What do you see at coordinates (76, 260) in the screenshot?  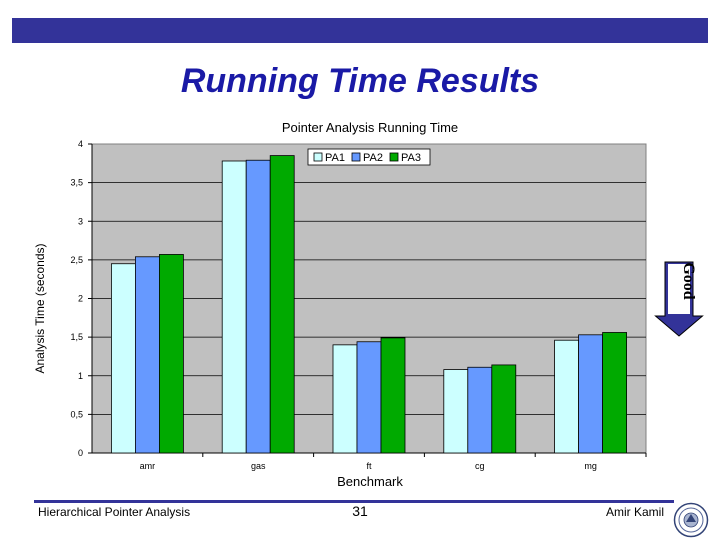 I see `y-tick-label: 2,5` at bounding box center [76, 260].